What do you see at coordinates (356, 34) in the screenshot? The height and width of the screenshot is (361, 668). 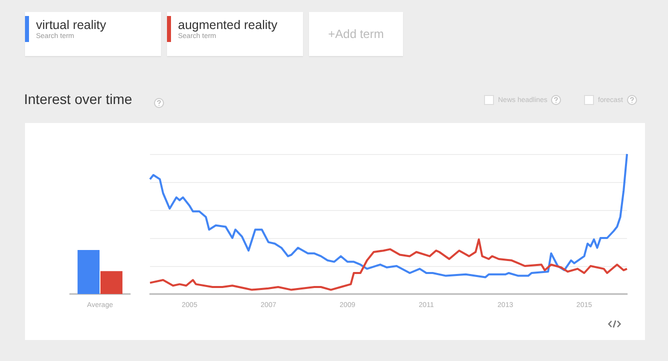 I see `text: +Add term` at bounding box center [356, 34].